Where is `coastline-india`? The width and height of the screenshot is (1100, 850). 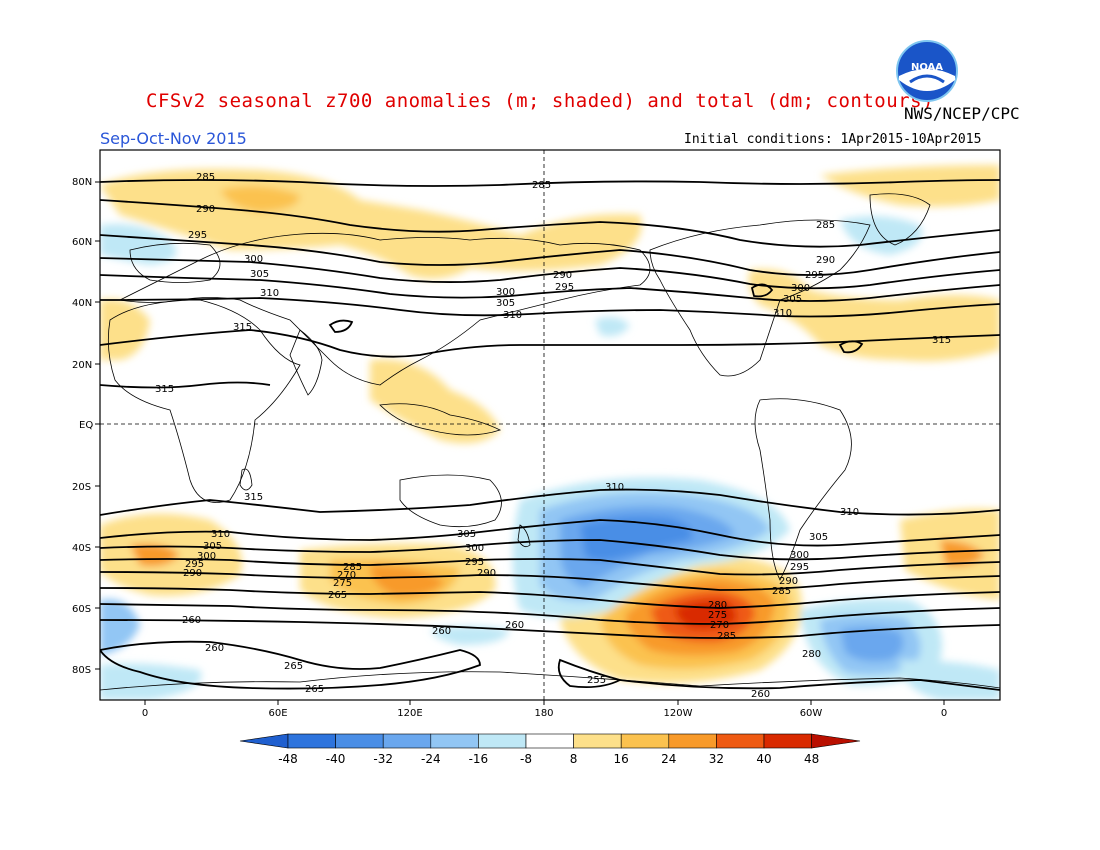
coastline-india is located at coordinates (306, 362).